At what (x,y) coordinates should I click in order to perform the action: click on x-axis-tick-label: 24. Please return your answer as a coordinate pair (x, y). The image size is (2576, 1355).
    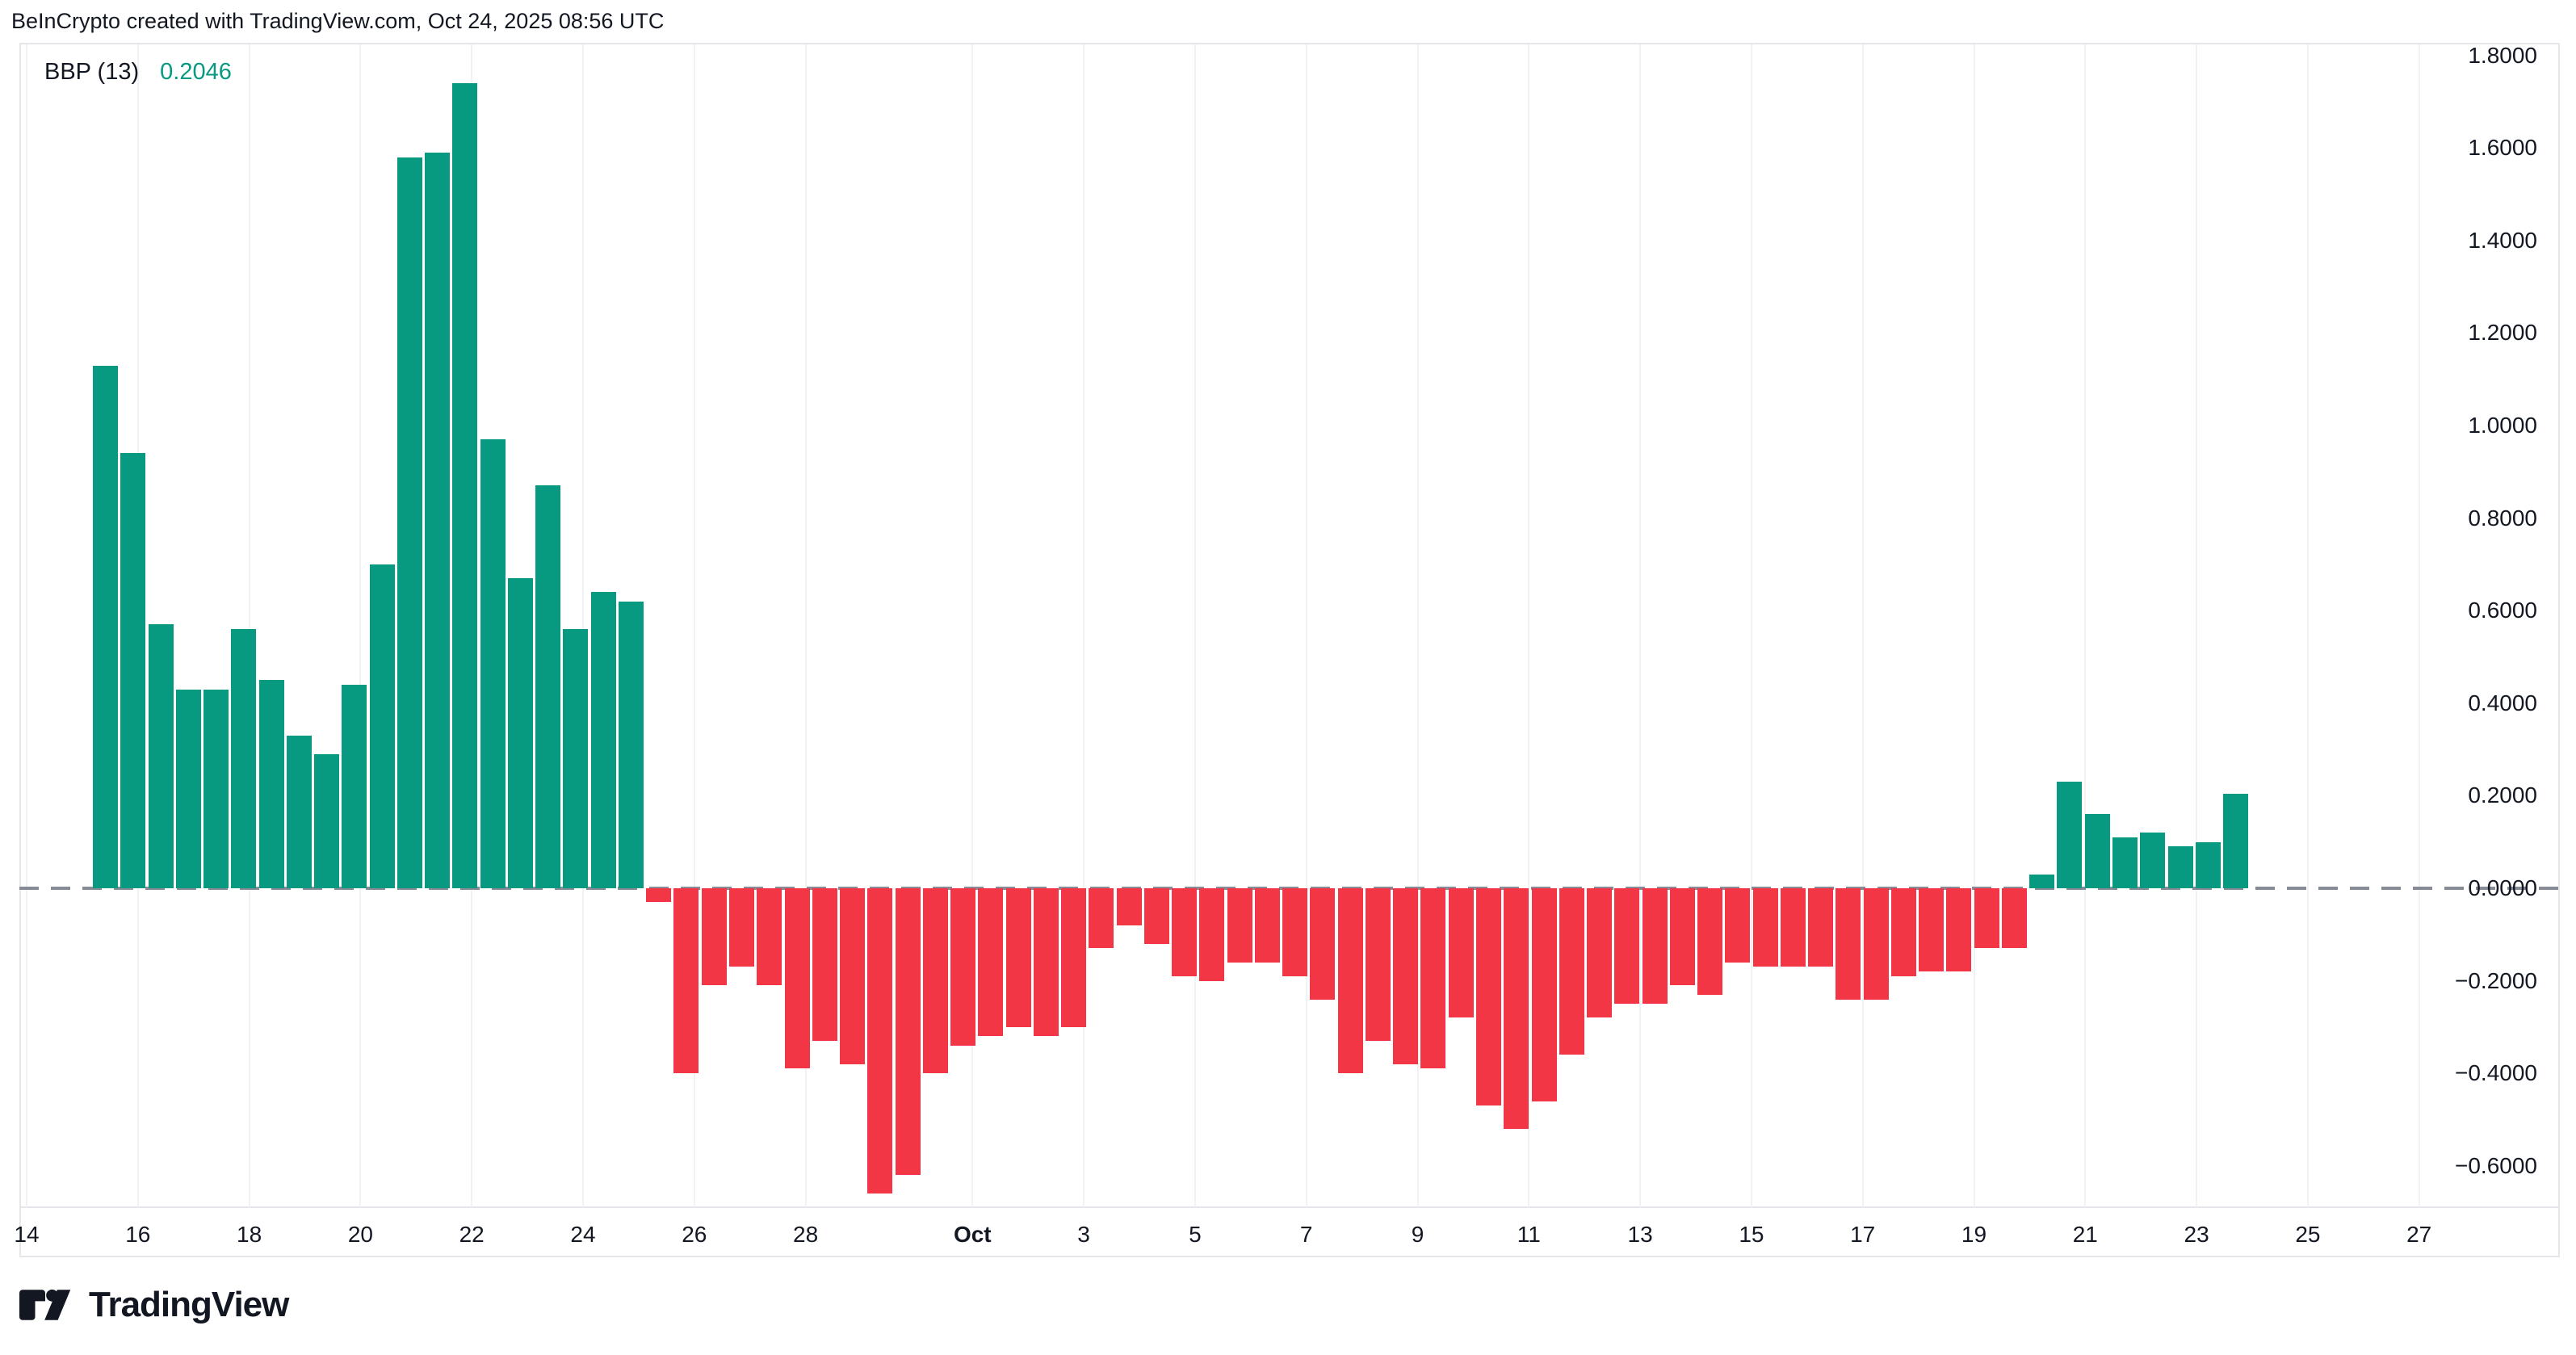
    Looking at the image, I should click on (583, 1234).